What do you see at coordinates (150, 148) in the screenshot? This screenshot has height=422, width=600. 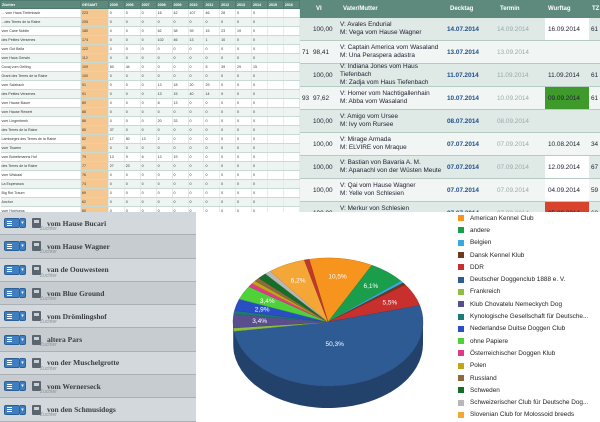 I see `stats-row: vom Tisaren 80 0 0 0 0 0 0 0 0 0 0` at bounding box center [150, 148].